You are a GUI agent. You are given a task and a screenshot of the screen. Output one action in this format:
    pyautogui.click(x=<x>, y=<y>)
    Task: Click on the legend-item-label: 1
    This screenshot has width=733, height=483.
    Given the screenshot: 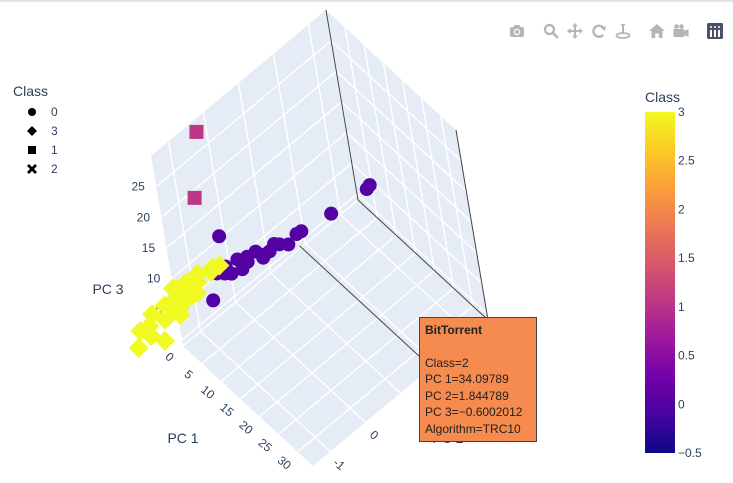 What is the action you would take?
    pyautogui.click(x=54, y=149)
    